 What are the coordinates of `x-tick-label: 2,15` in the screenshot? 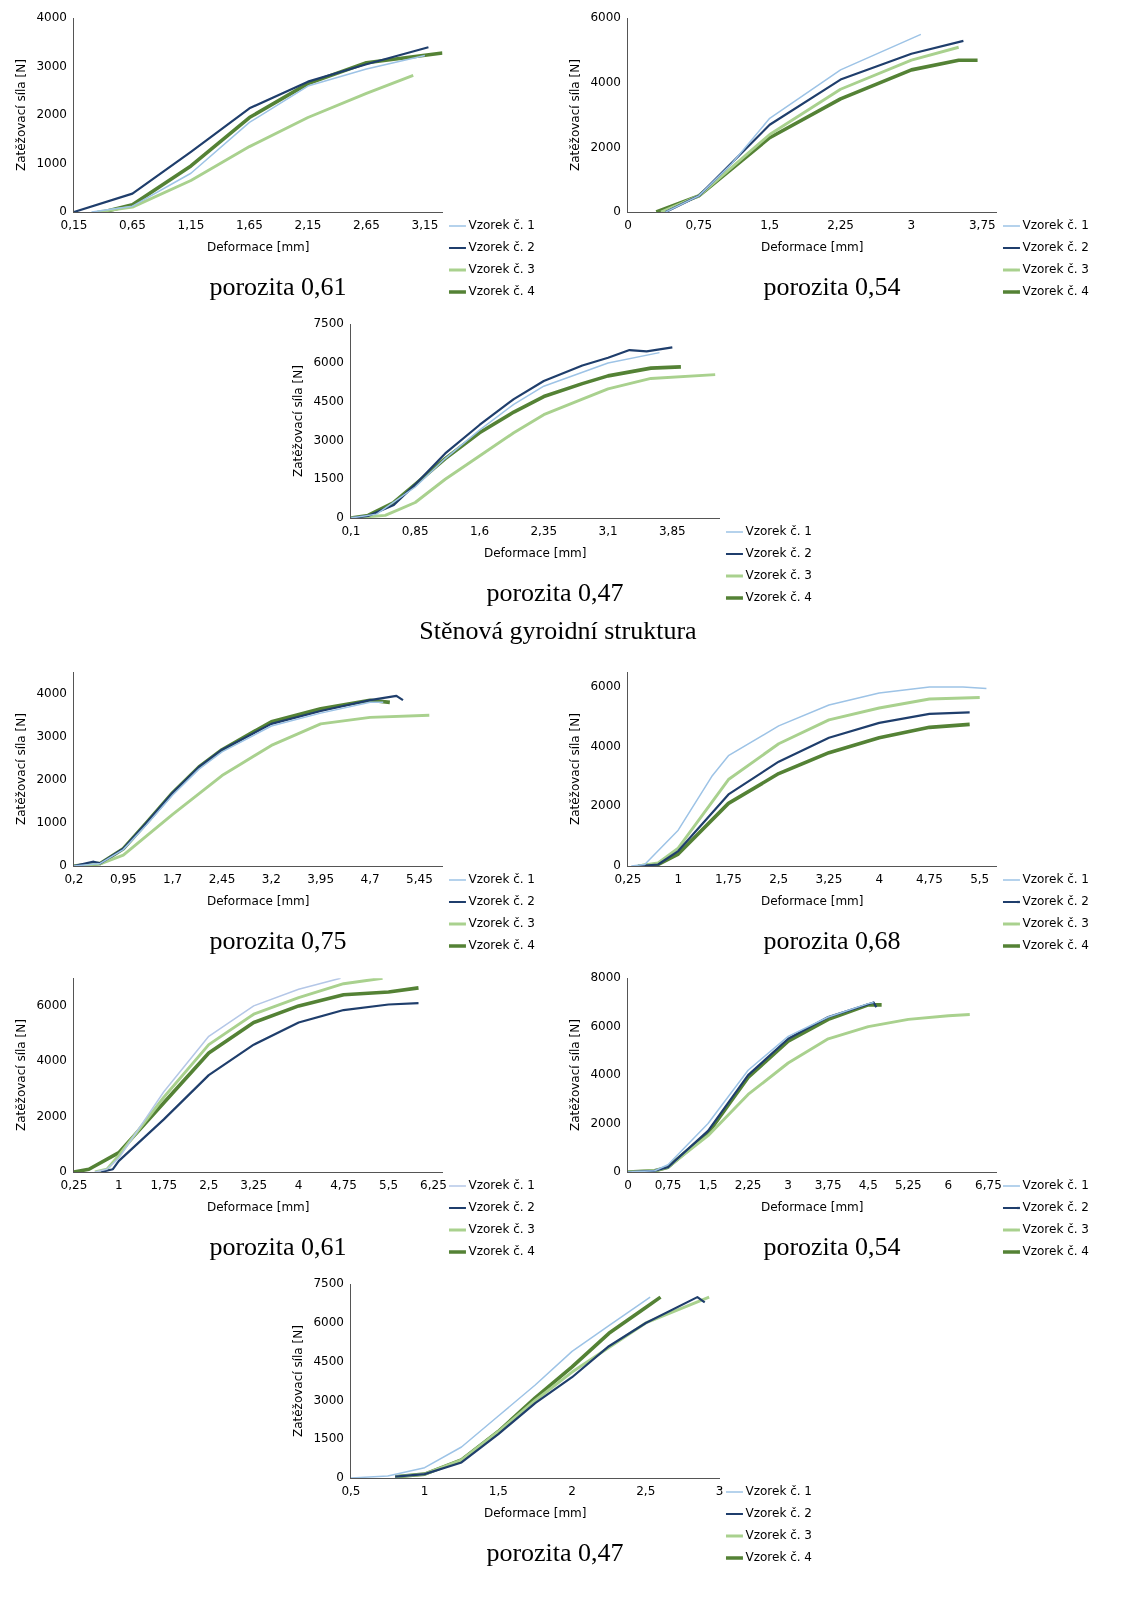 It's located at (308, 225).